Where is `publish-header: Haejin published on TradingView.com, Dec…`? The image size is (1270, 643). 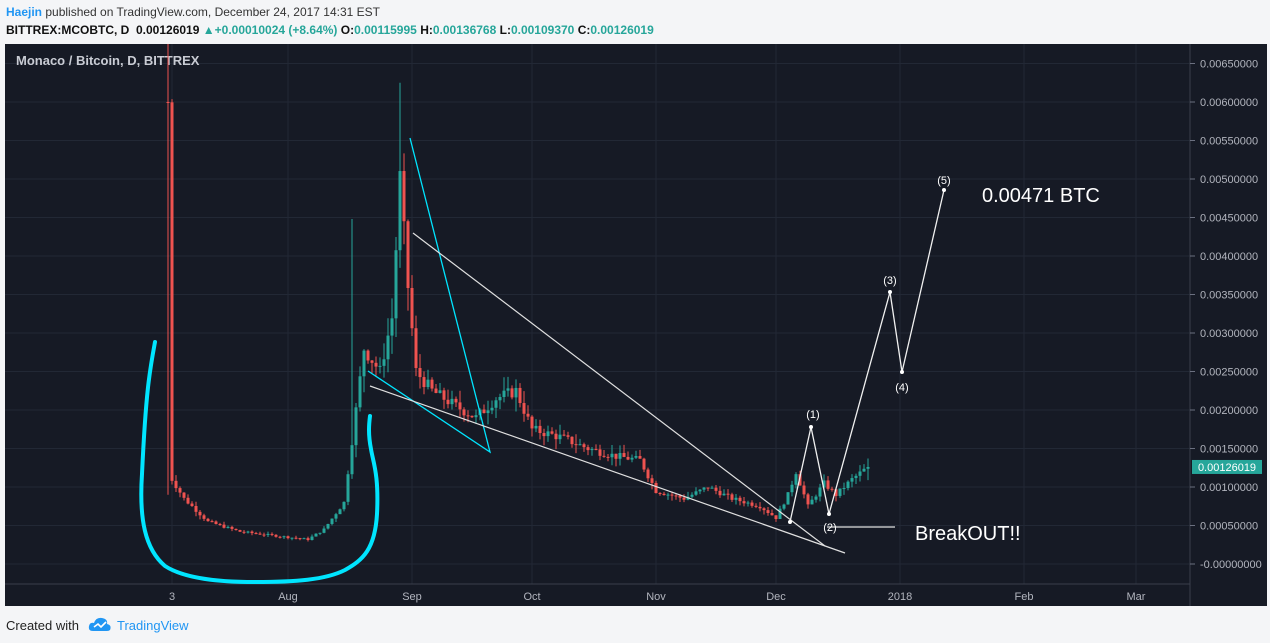
publish-header: Haejin published on TradingView.com, Dec… is located at coordinates (635, 22).